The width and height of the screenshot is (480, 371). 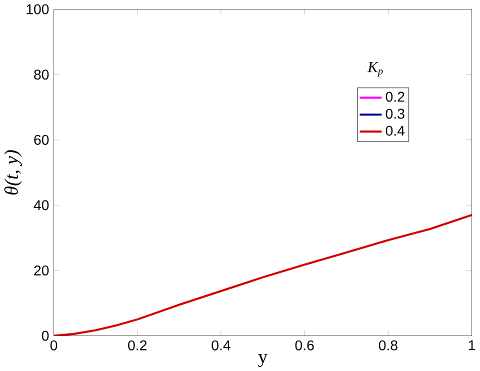 I want to click on y-tick-label: 40, so click(x=41, y=205).